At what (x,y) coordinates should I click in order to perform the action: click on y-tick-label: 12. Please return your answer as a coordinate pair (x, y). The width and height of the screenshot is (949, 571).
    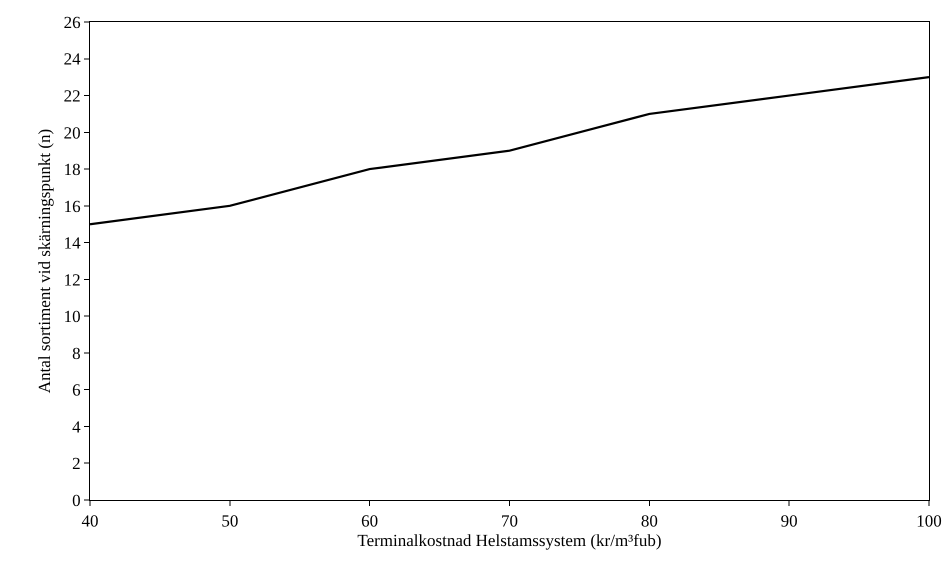
    Looking at the image, I should click on (72, 280).